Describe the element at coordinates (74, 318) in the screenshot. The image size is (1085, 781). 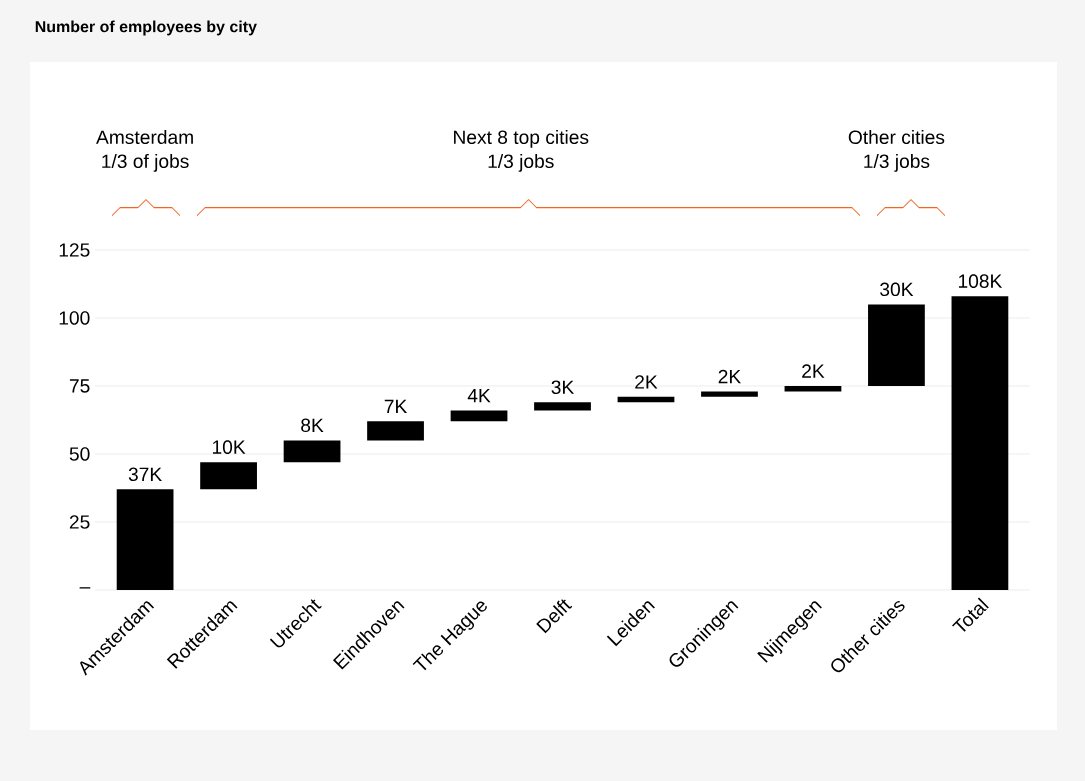
I see `y-tick-label: 100` at that location.